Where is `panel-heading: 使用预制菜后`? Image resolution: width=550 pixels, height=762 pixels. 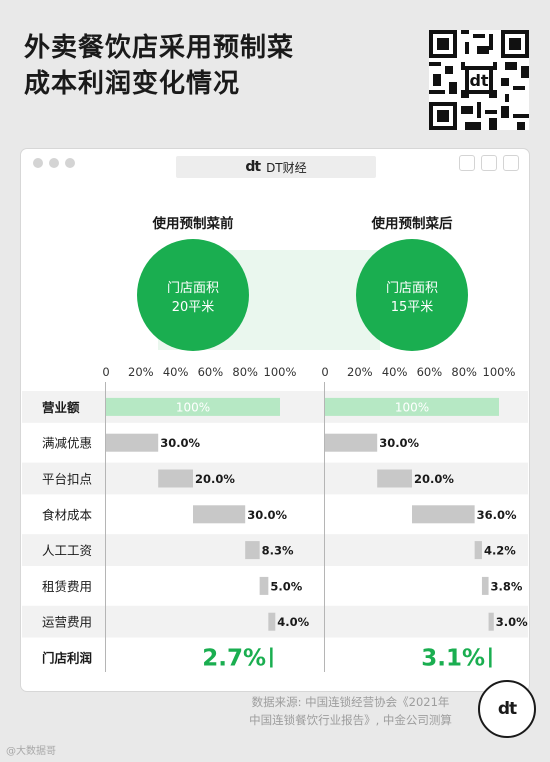 panel-heading: 使用预制菜后 is located at coordinates (412, 223).